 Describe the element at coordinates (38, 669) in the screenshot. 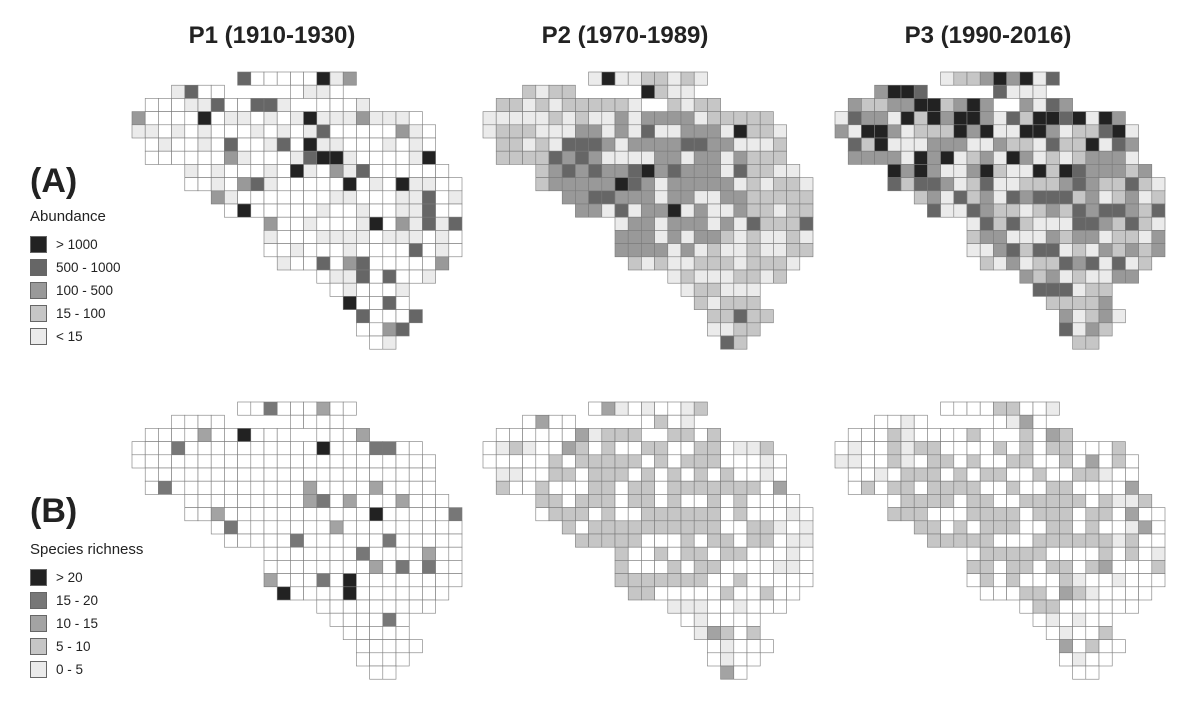

I see `legend-swatch` at that location.